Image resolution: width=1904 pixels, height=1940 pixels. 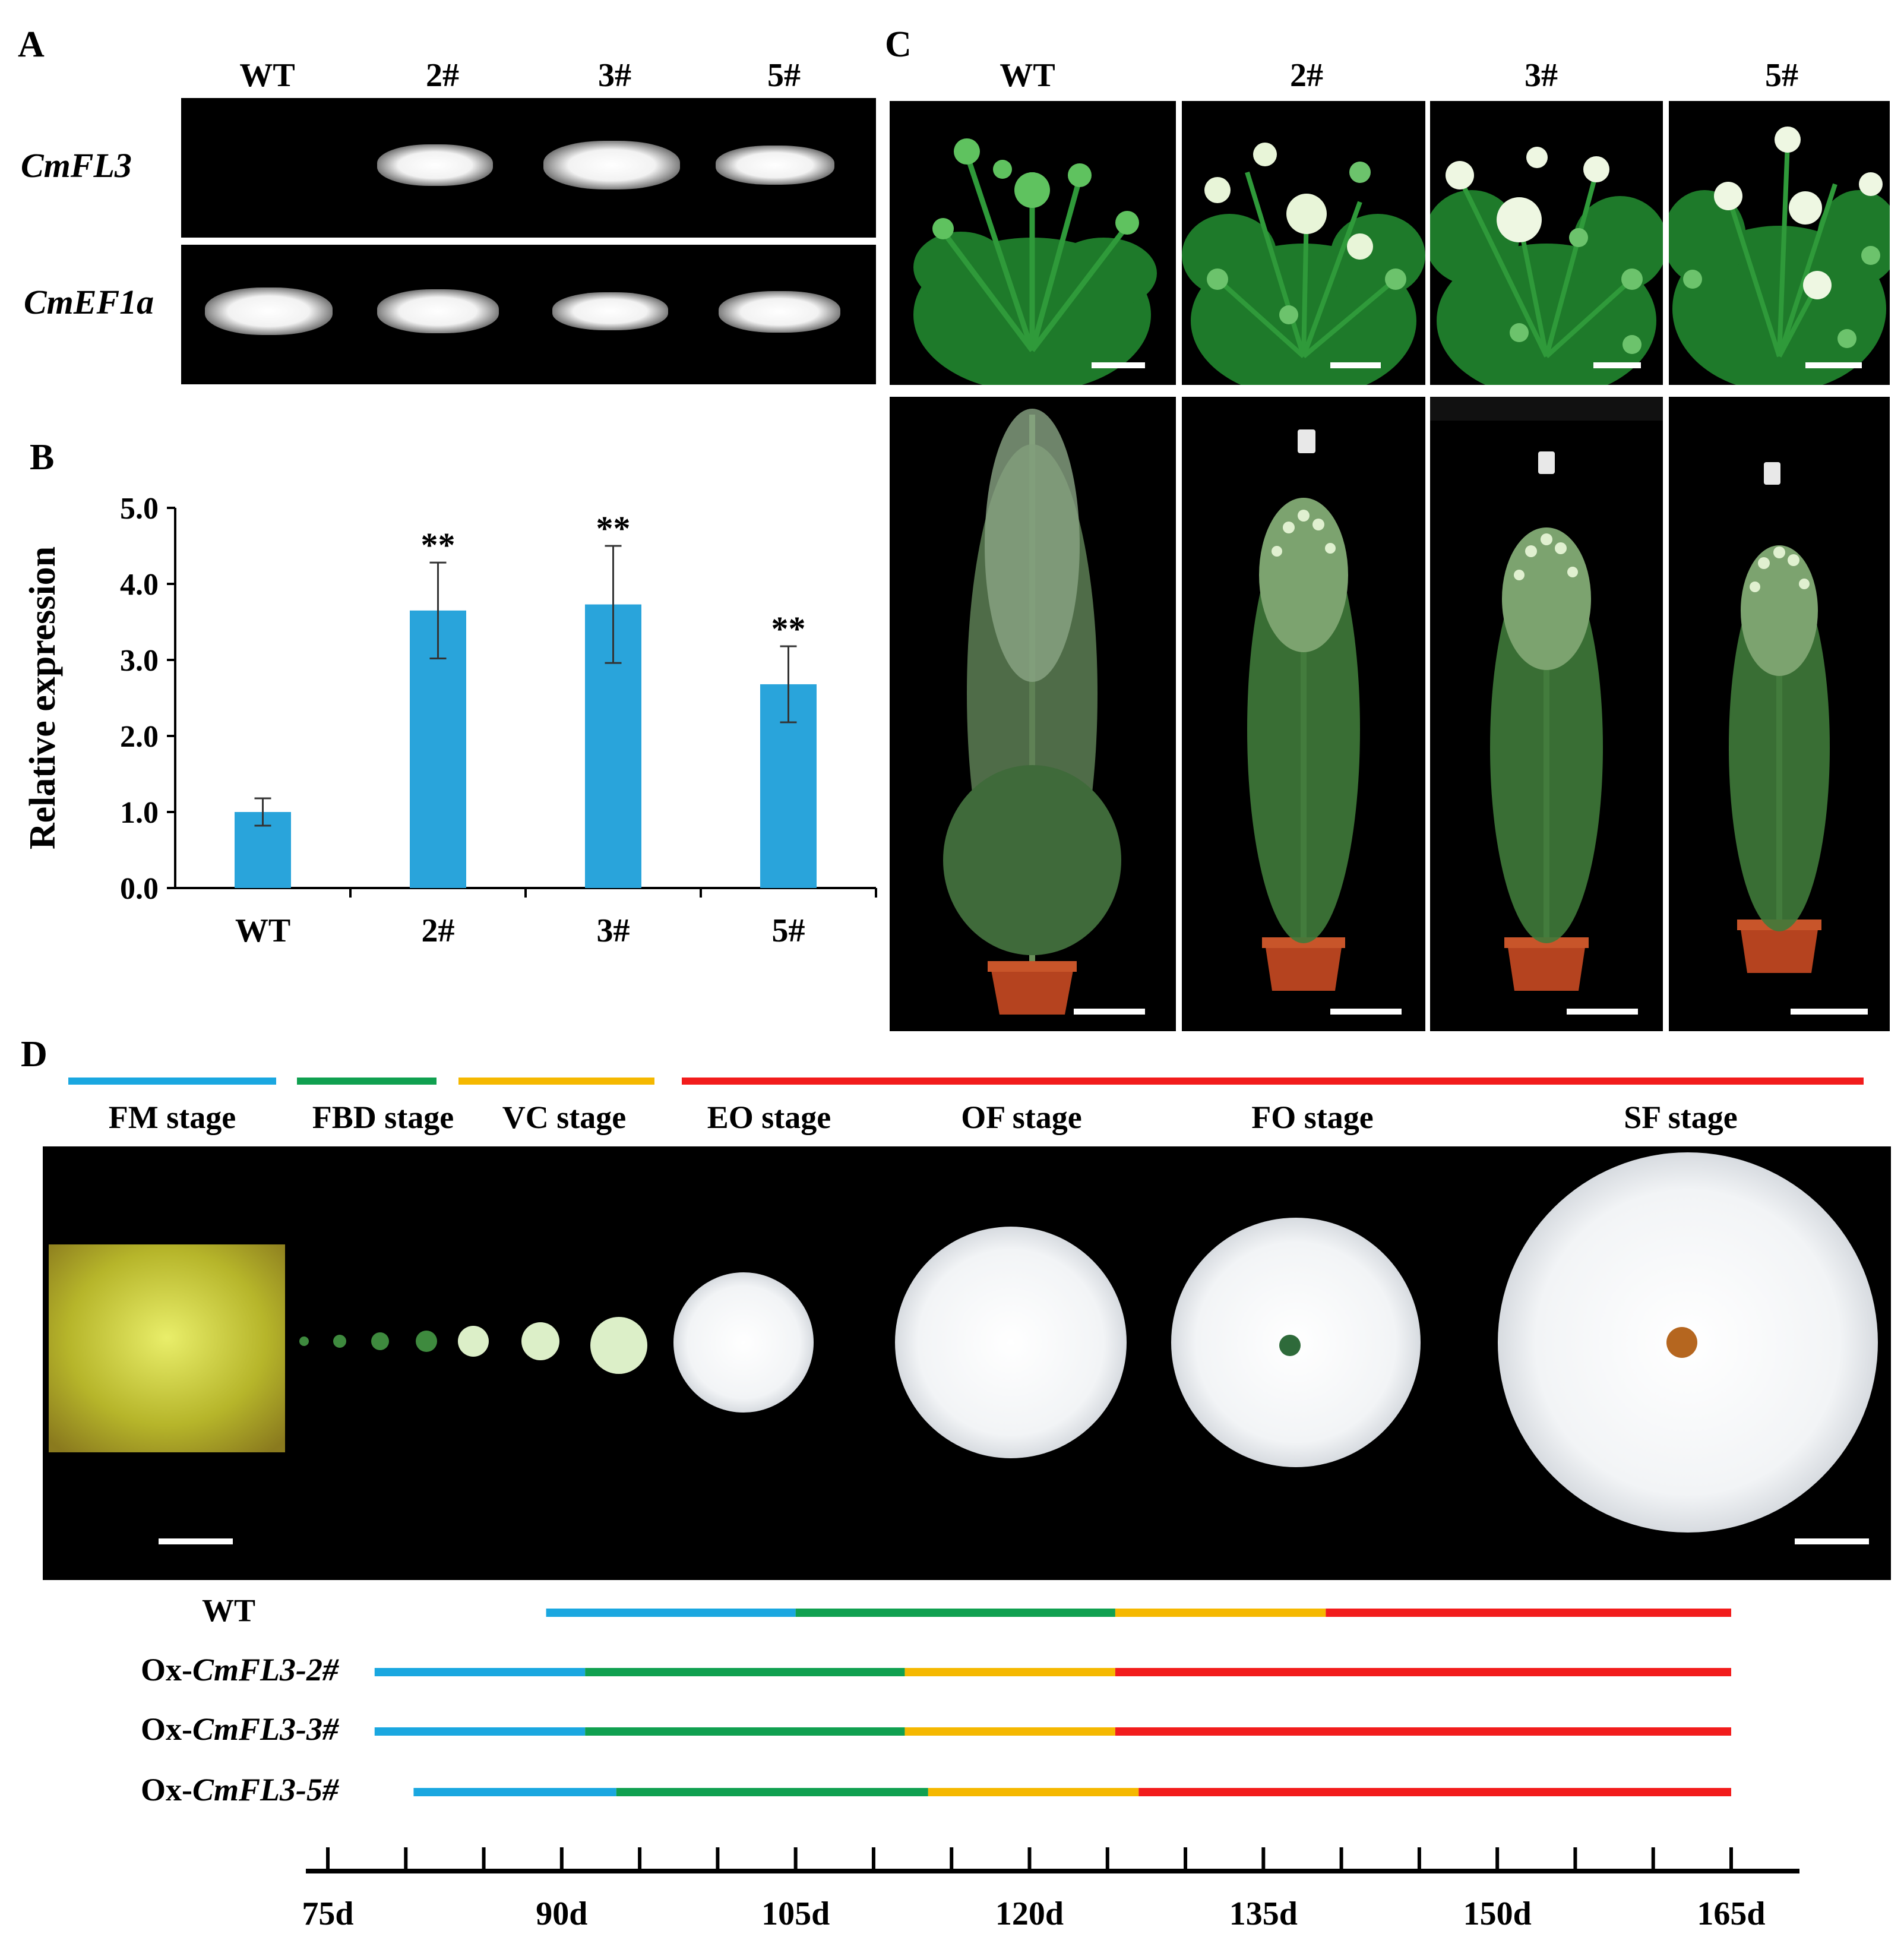 I want to click on timeline-row-label-2: Ox-CmFL3-2#, so click(x=170, y=1669).